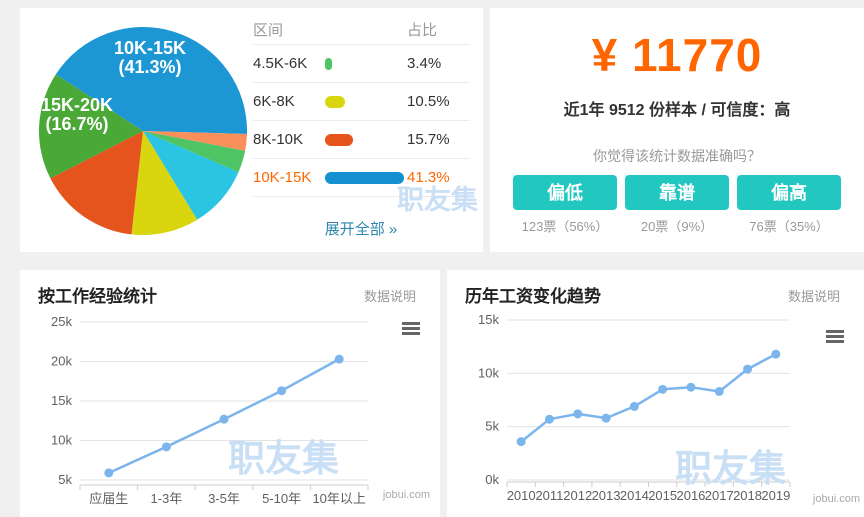  I want to click on experience-line-chart: 5k 10k 15k 20k 25k 应届生 1-3年 3-5年 5-10年 10年以上, so click(210, 410).